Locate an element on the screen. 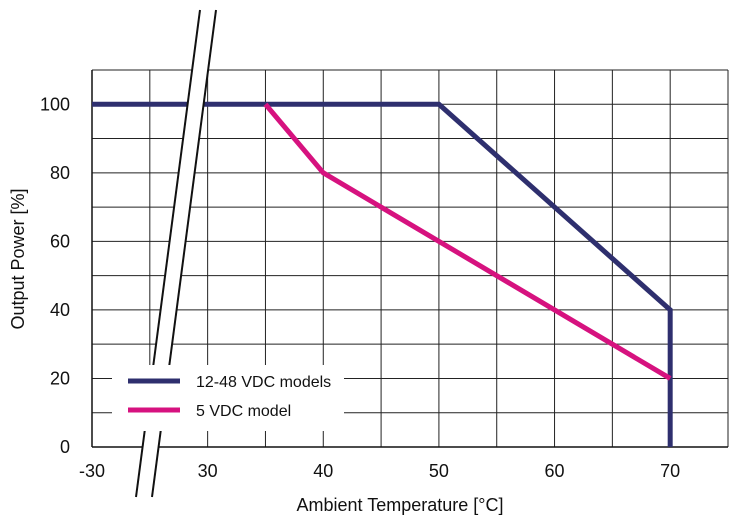  x-tick-label: 40 is located at coordinates (323, 471).